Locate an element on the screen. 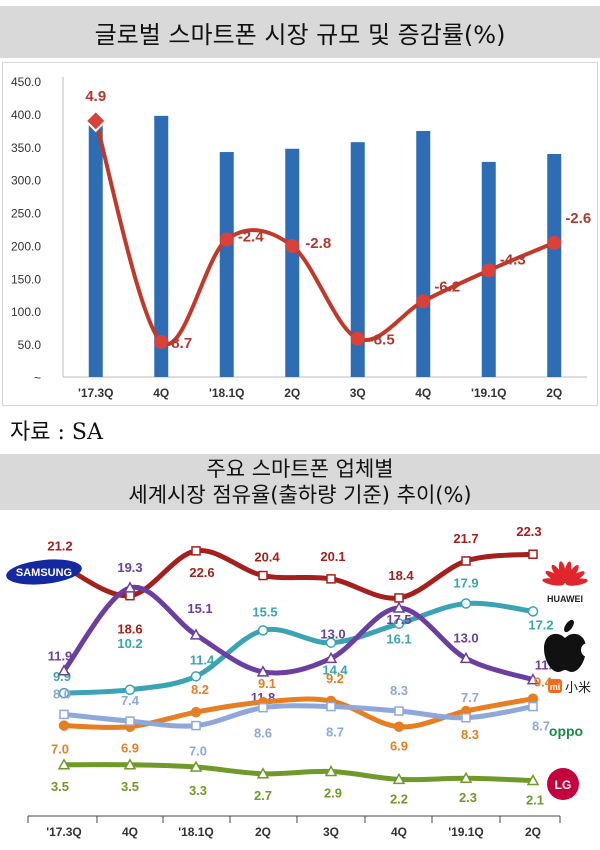  y-tick-label: 250.0 is located at coordinates (26, 214).